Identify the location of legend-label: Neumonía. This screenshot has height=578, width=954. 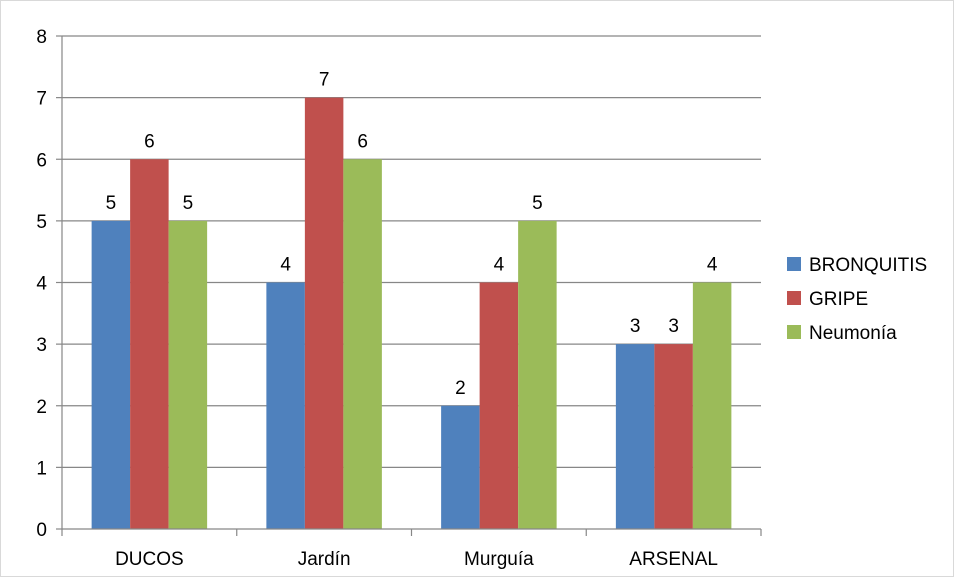
(853, 333).